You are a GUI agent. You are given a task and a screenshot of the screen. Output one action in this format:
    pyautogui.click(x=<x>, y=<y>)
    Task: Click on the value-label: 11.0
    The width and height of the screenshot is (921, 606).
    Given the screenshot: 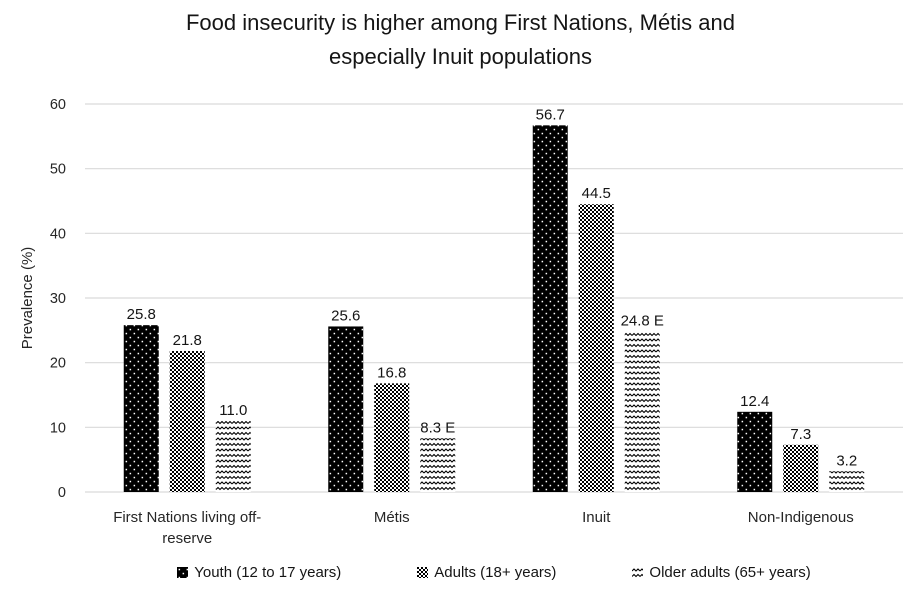 What is the action you would take?
    pyautogui.click(x=233, y=410)
    